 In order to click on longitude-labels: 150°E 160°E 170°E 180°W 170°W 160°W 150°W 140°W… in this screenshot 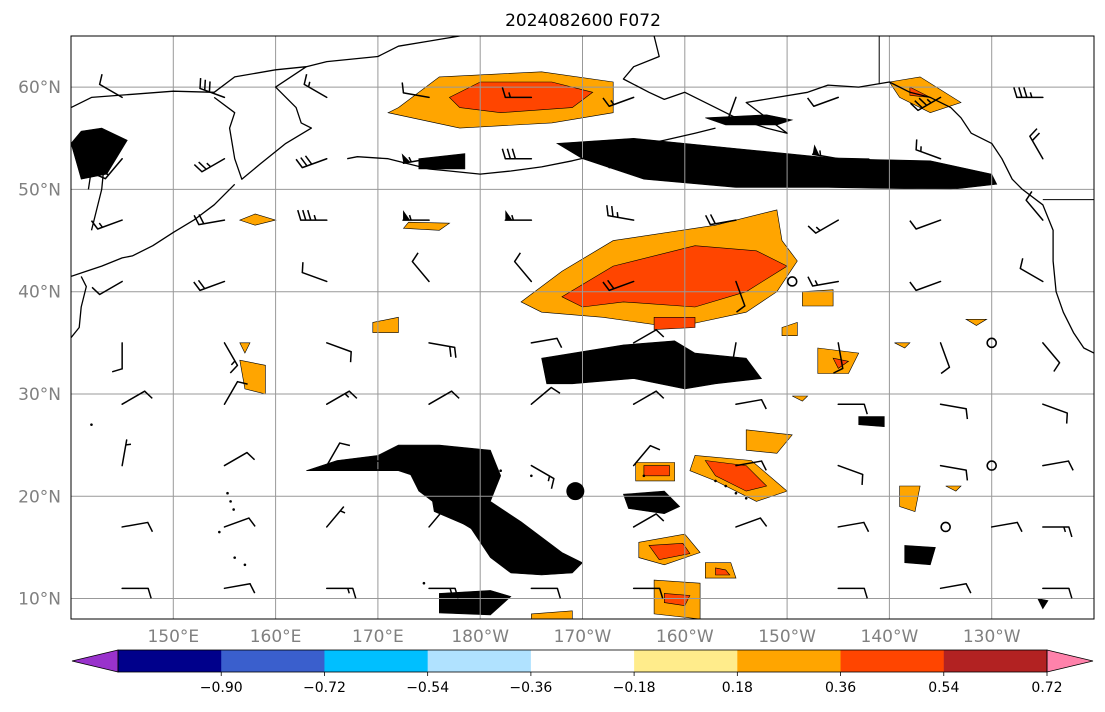, I will do `click(583, 637)`.